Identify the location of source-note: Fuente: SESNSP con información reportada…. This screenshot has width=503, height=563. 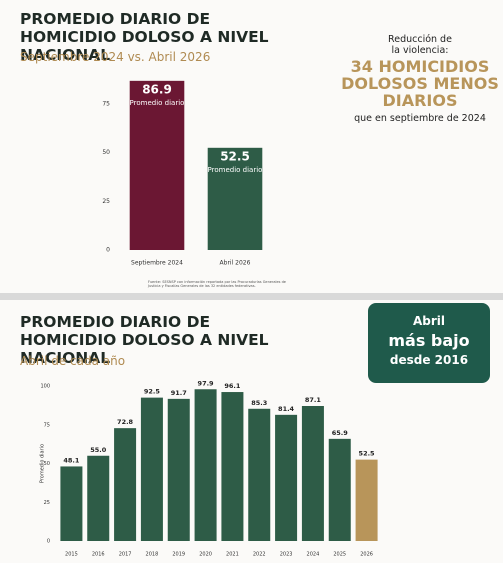
(217, 284).